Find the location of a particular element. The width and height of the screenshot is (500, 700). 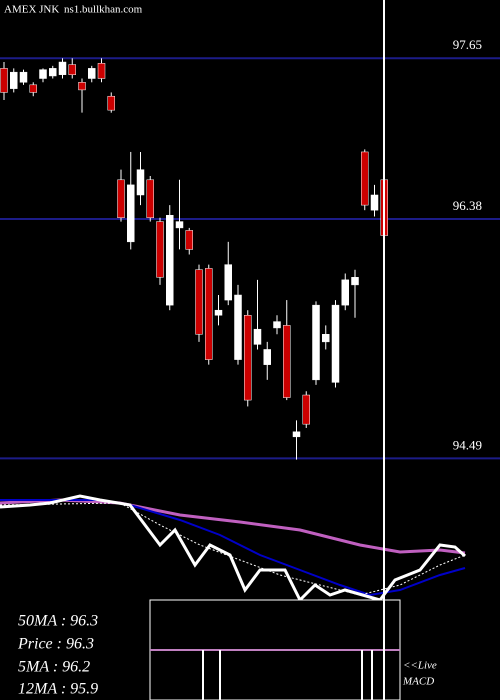

macd-label: MACD is located at coordinates (418, 682).